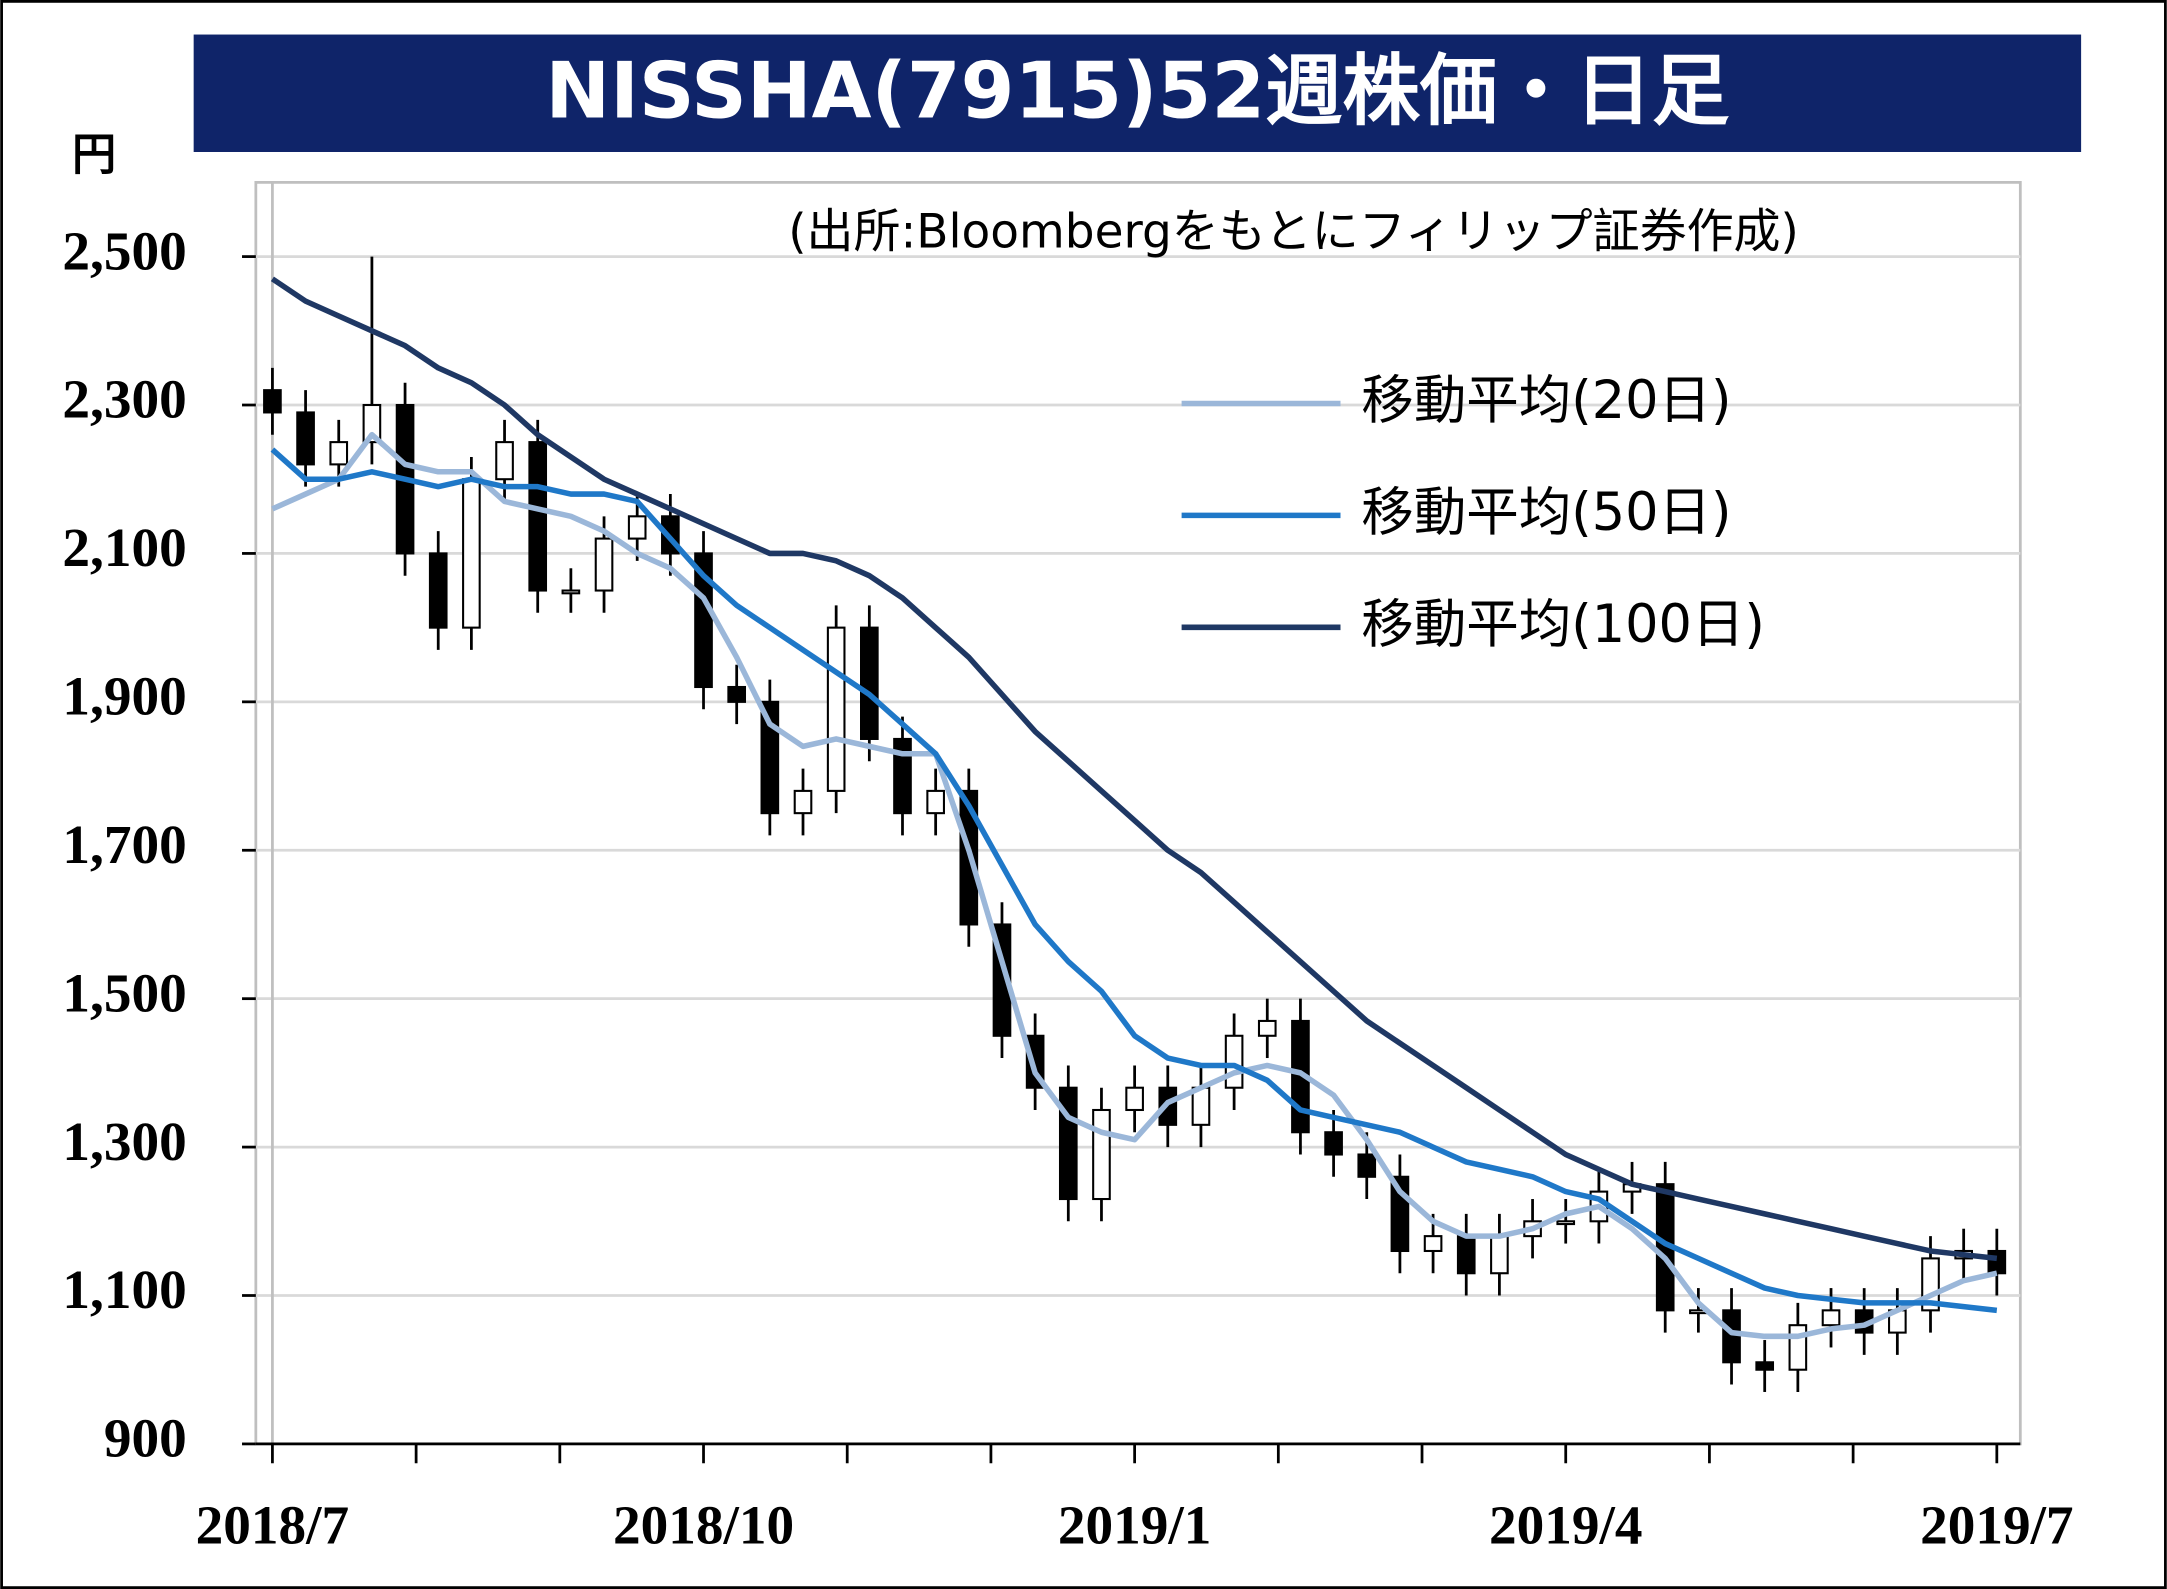 Image resolution: width=2167 pixels, height=1589 pixels. What do you see at coordinates (1134, 1525) in the screenshot?
I see `x-tick-label: 2019/1` at bounding box center [1134, 1525].